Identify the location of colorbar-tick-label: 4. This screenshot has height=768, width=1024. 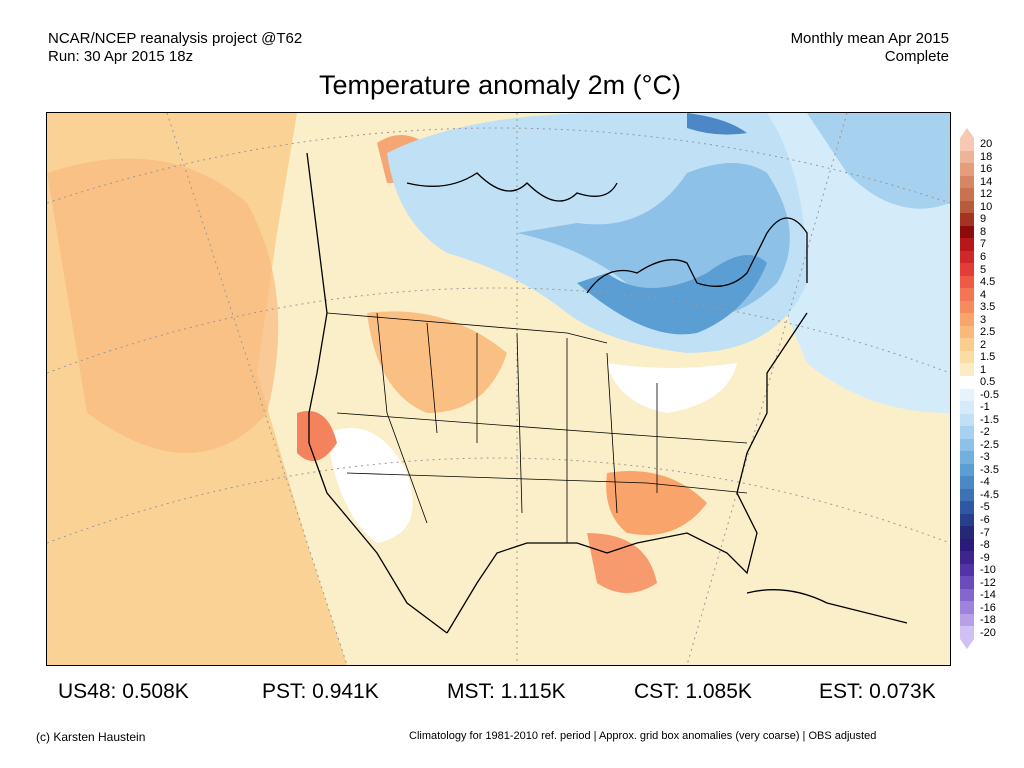
(983, 294).